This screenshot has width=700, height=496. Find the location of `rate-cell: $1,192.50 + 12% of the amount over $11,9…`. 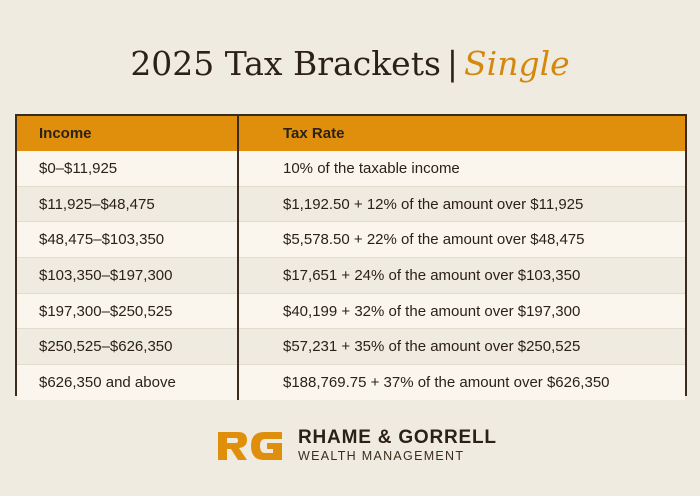

rate-cell: $1,192.50 + 12% of the amount over $11,9… is located at coordinates (461, 203).